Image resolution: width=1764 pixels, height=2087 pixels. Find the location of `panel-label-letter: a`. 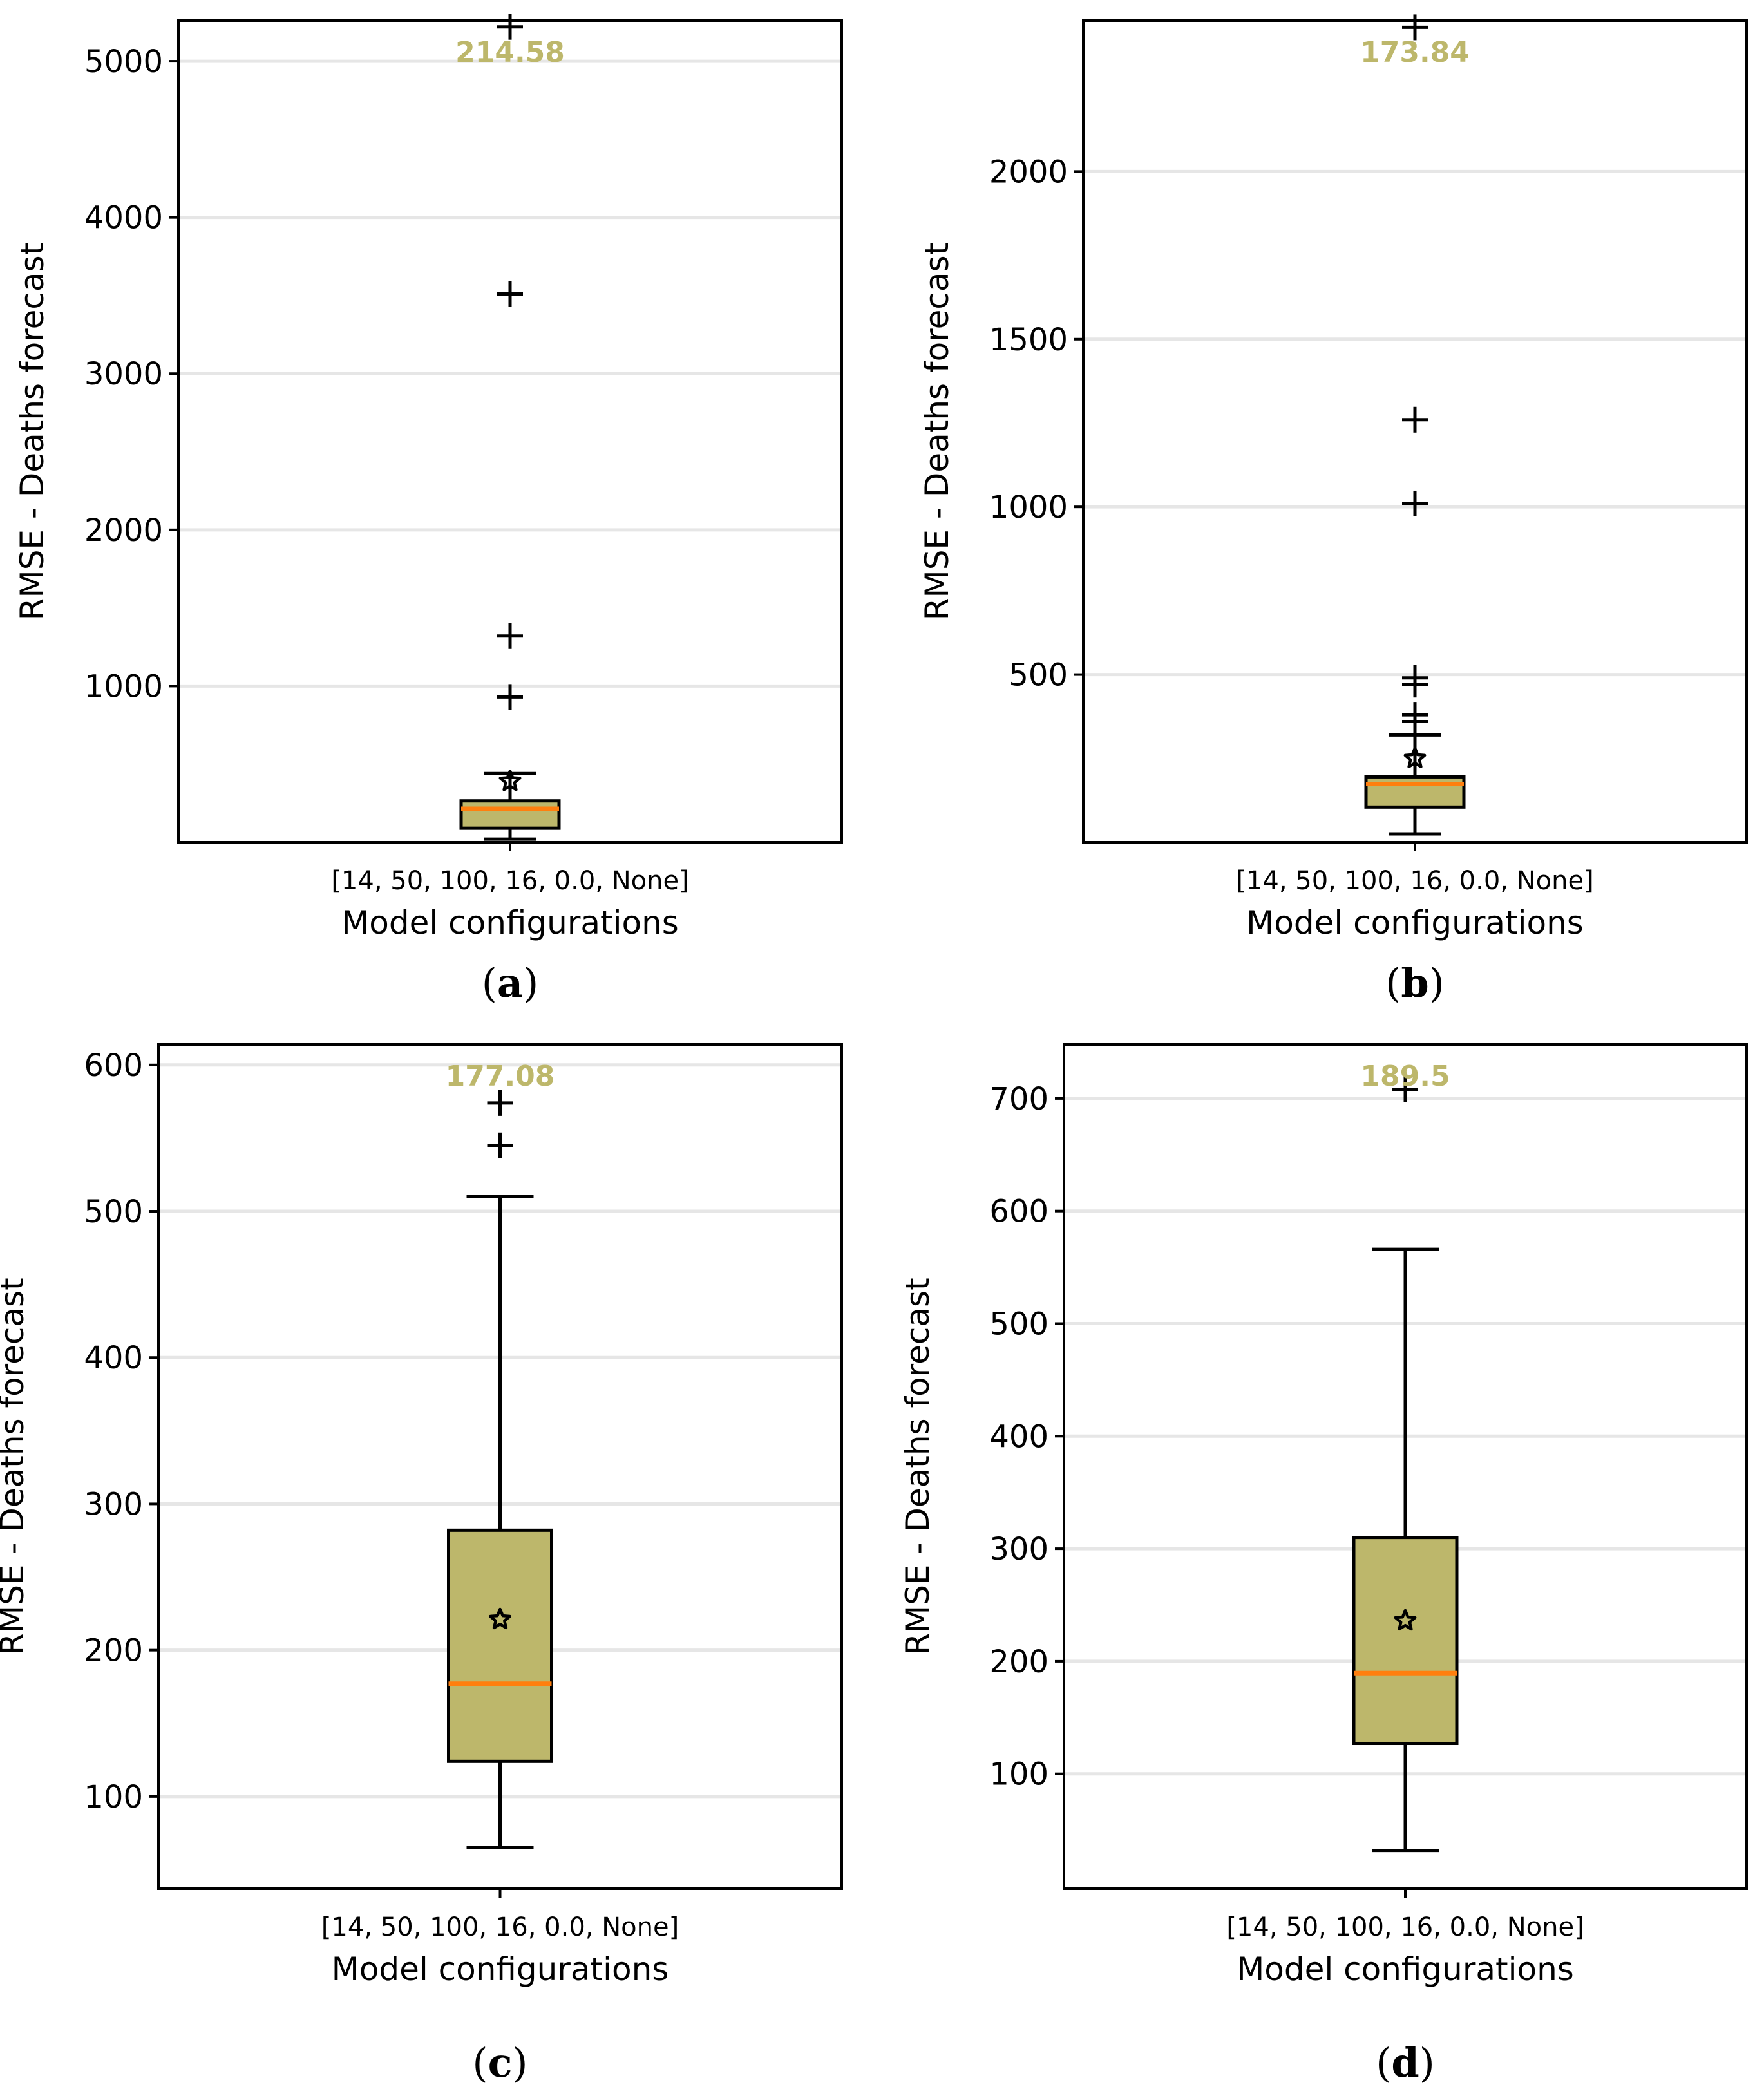

panel-label-letter: a is located at coordinates (510, 982).